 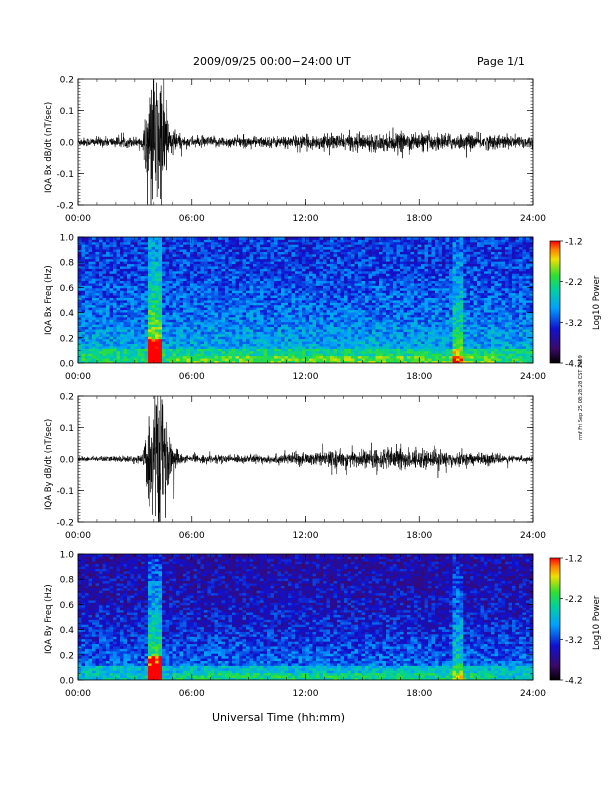 What do you see at coordinates (597, 302) in the screenshot?
I see `colorbar1-label: Log10 Power` at bounding box center [597, 302].